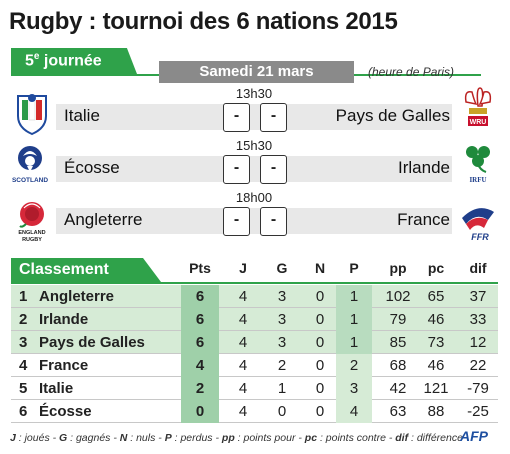 This screenshot has width=510, height=454. I want to click on round-tag: 5e journée, so click(74, 61).